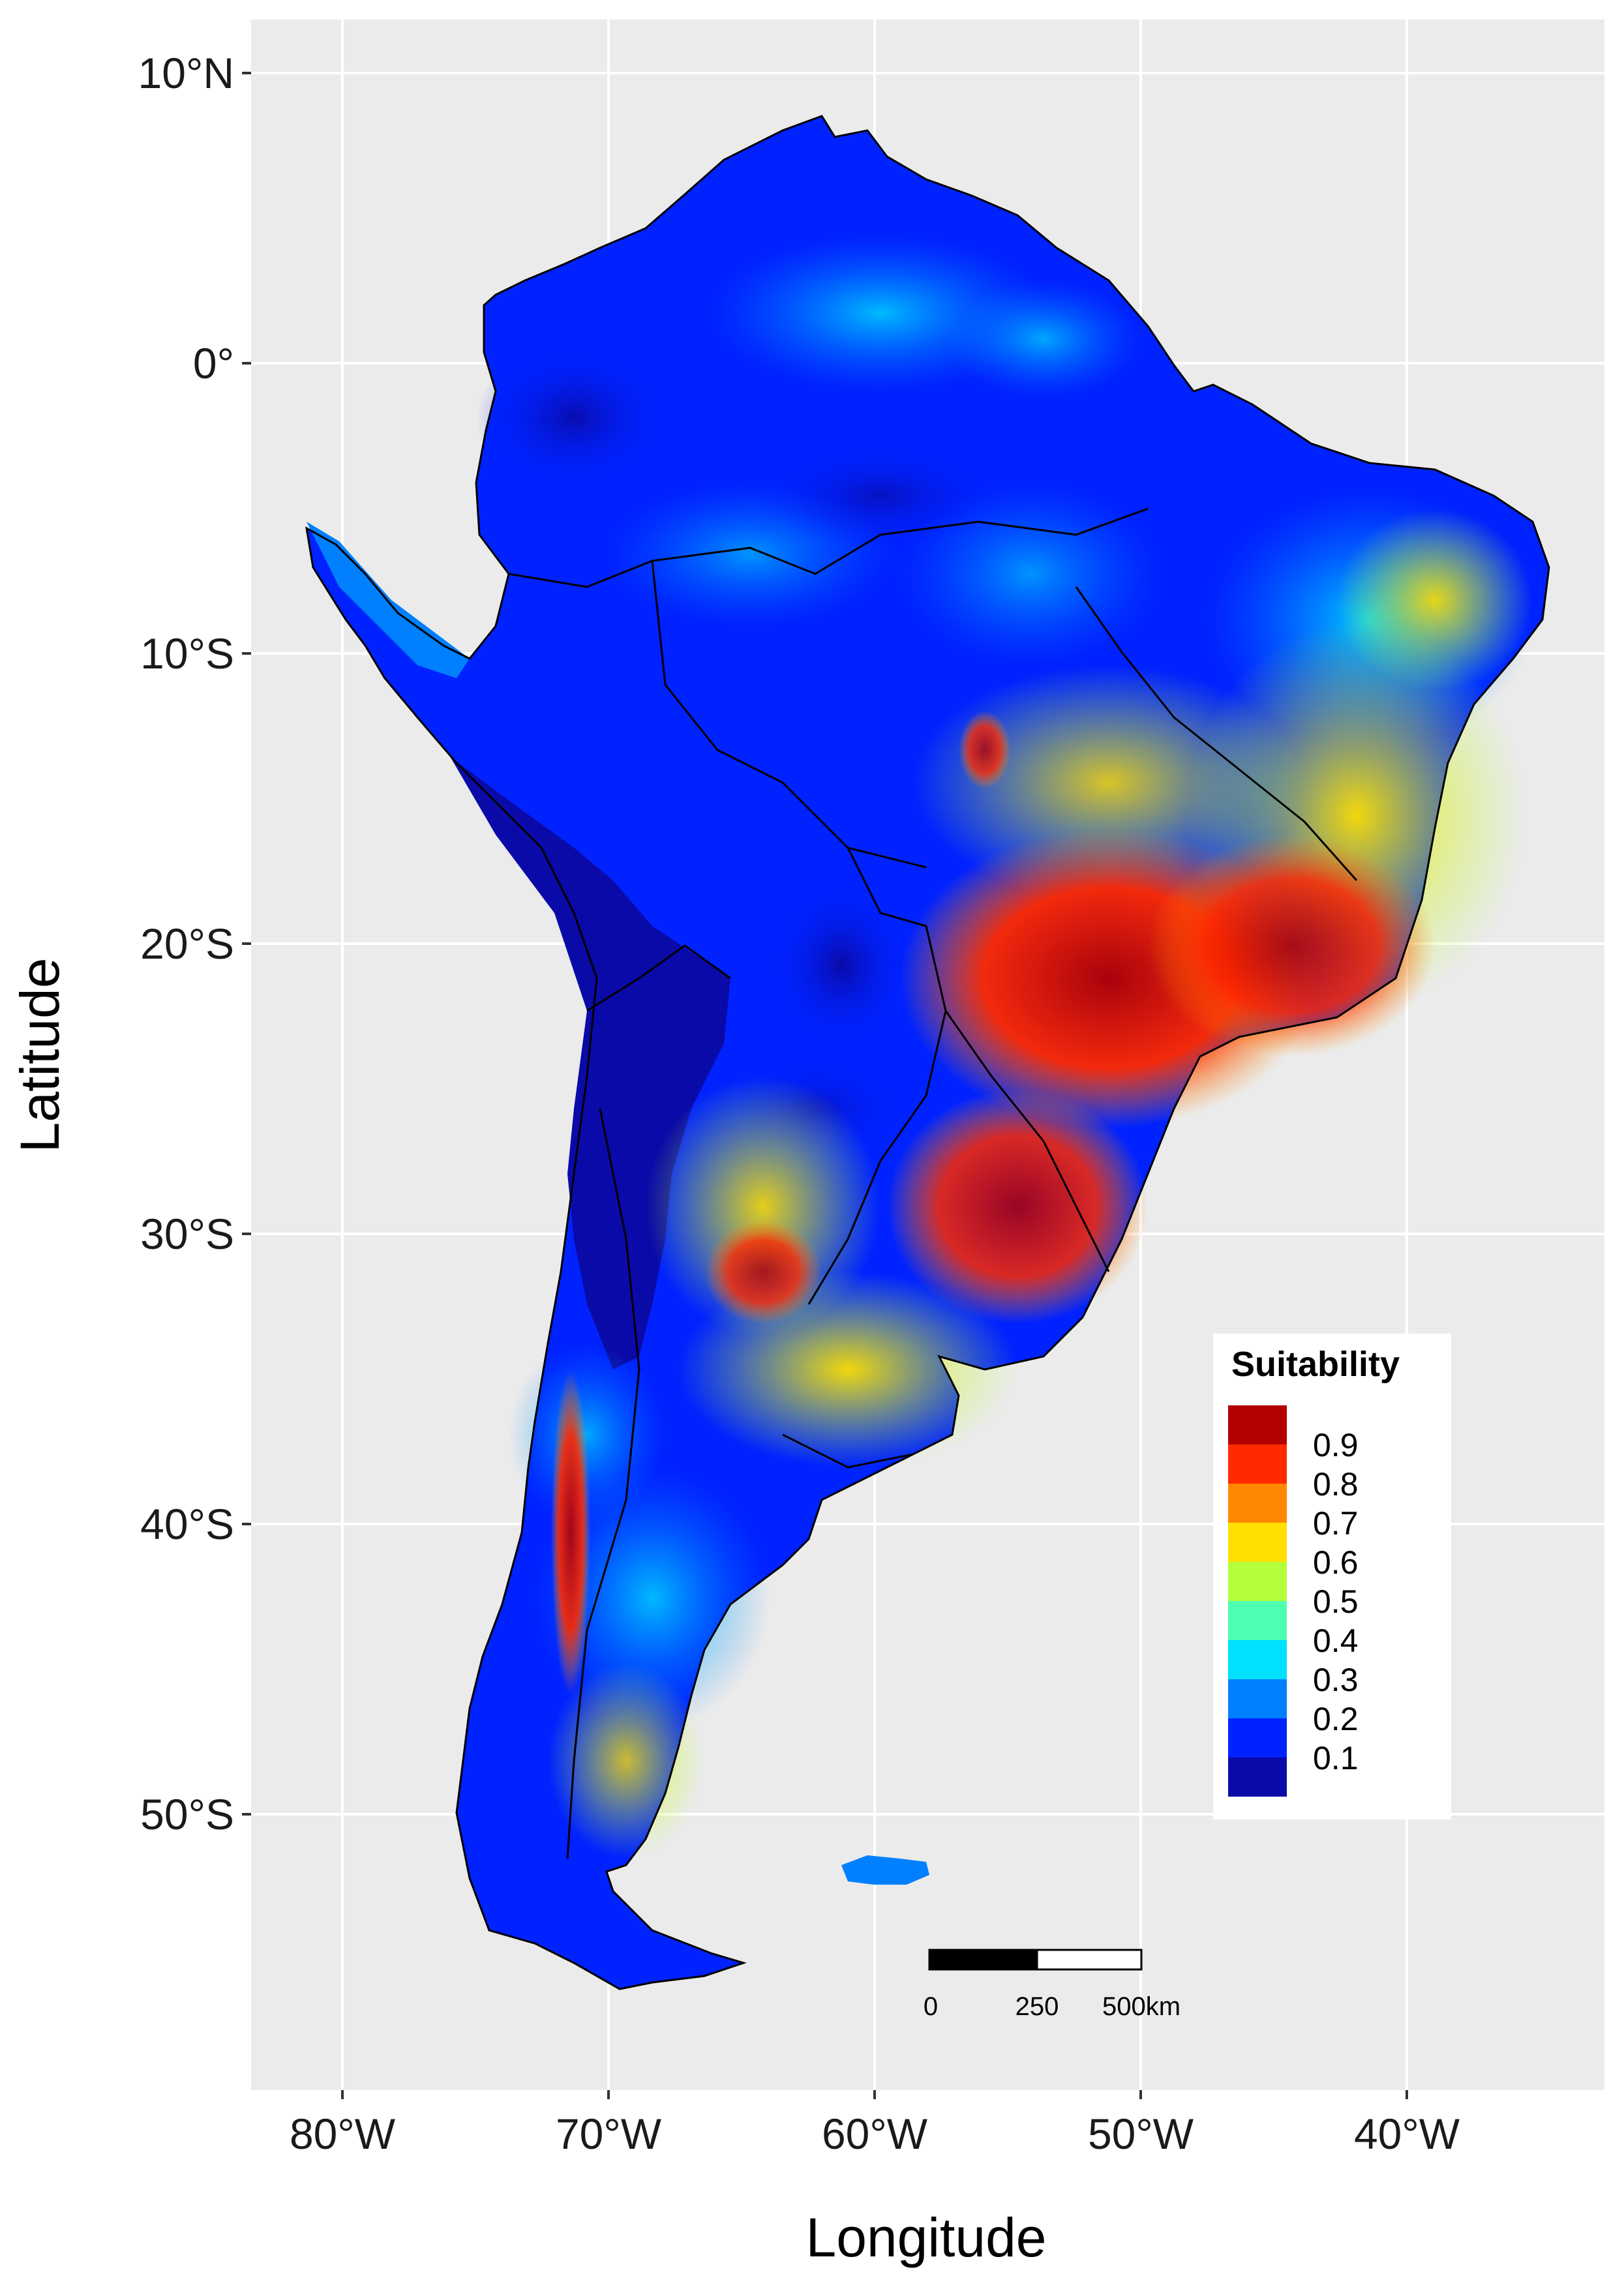  Describe the element at coordinates (1291, 945) in the screenshot. I see `brazil-red-core` at that location.